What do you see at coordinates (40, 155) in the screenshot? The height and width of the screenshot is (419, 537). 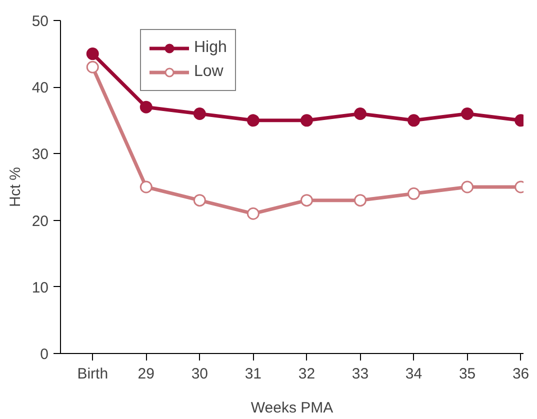 I see `y-tick-label: 30` at bounding box center [40, 155].